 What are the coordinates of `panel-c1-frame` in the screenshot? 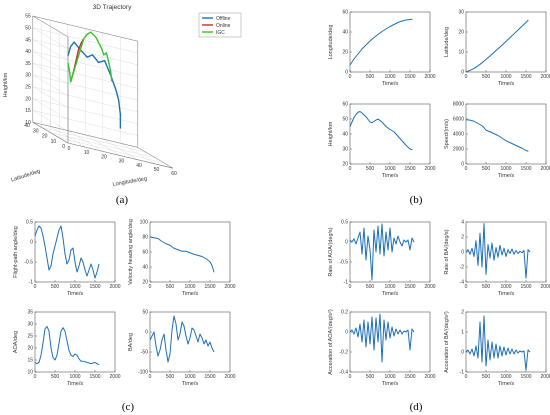 It's located at (75, 252).